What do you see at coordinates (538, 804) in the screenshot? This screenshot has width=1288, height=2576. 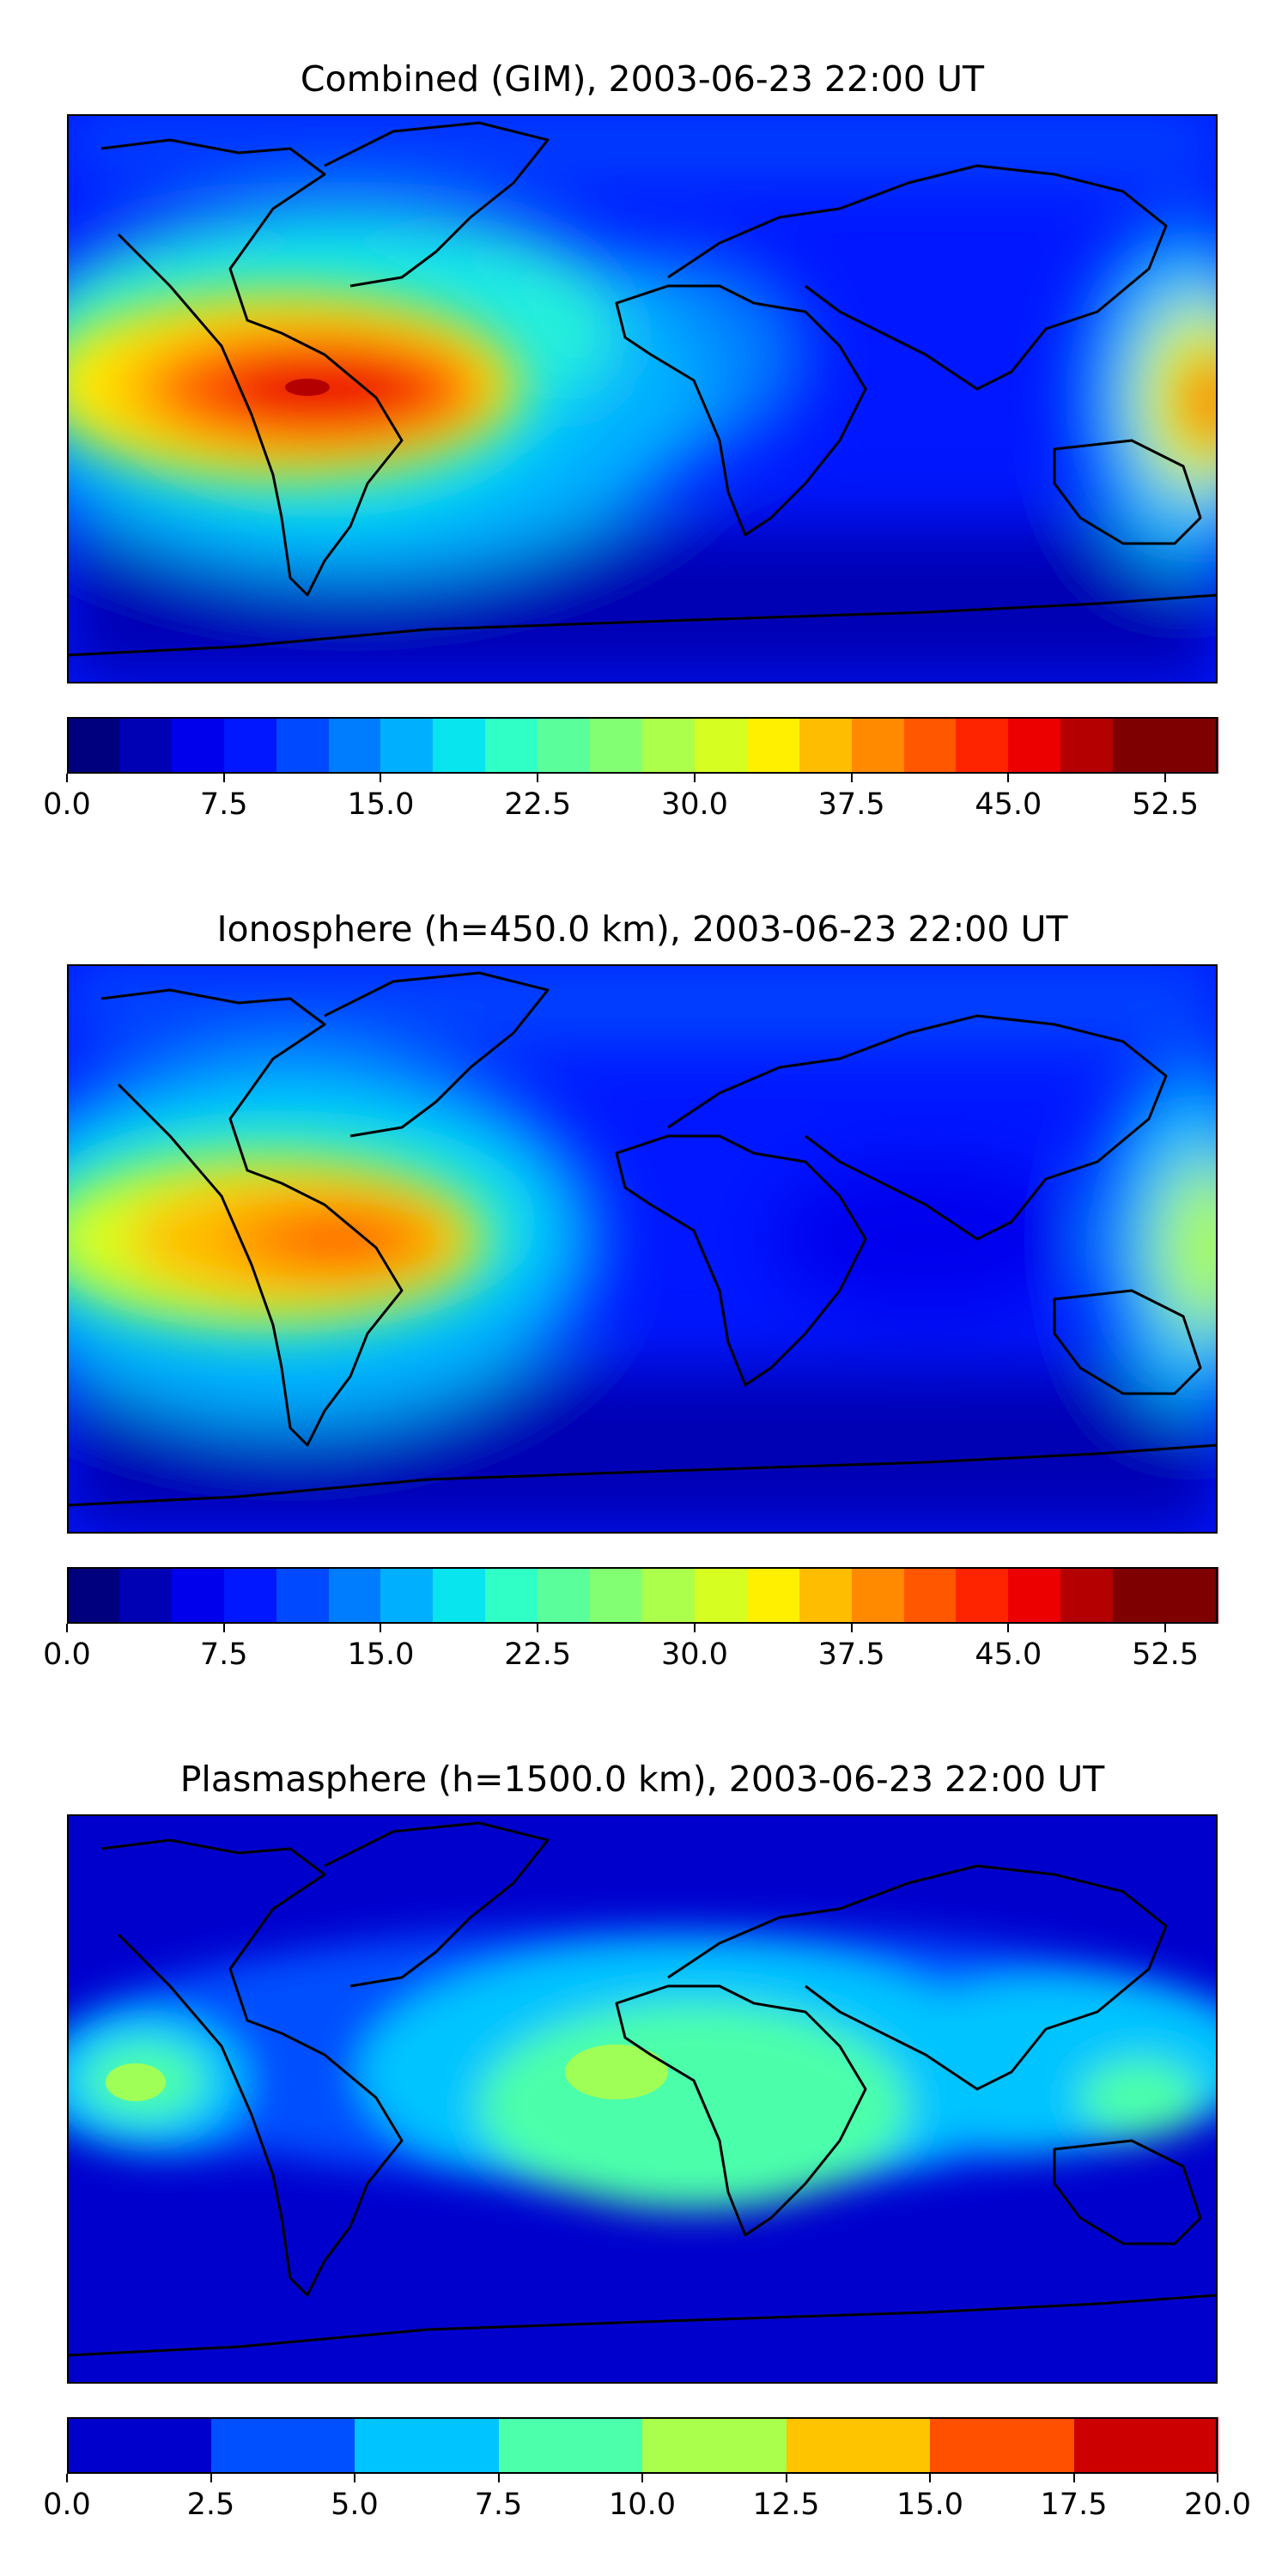 I see `colorbar-tick-label: 22.5` at bounding box center [538, 804].